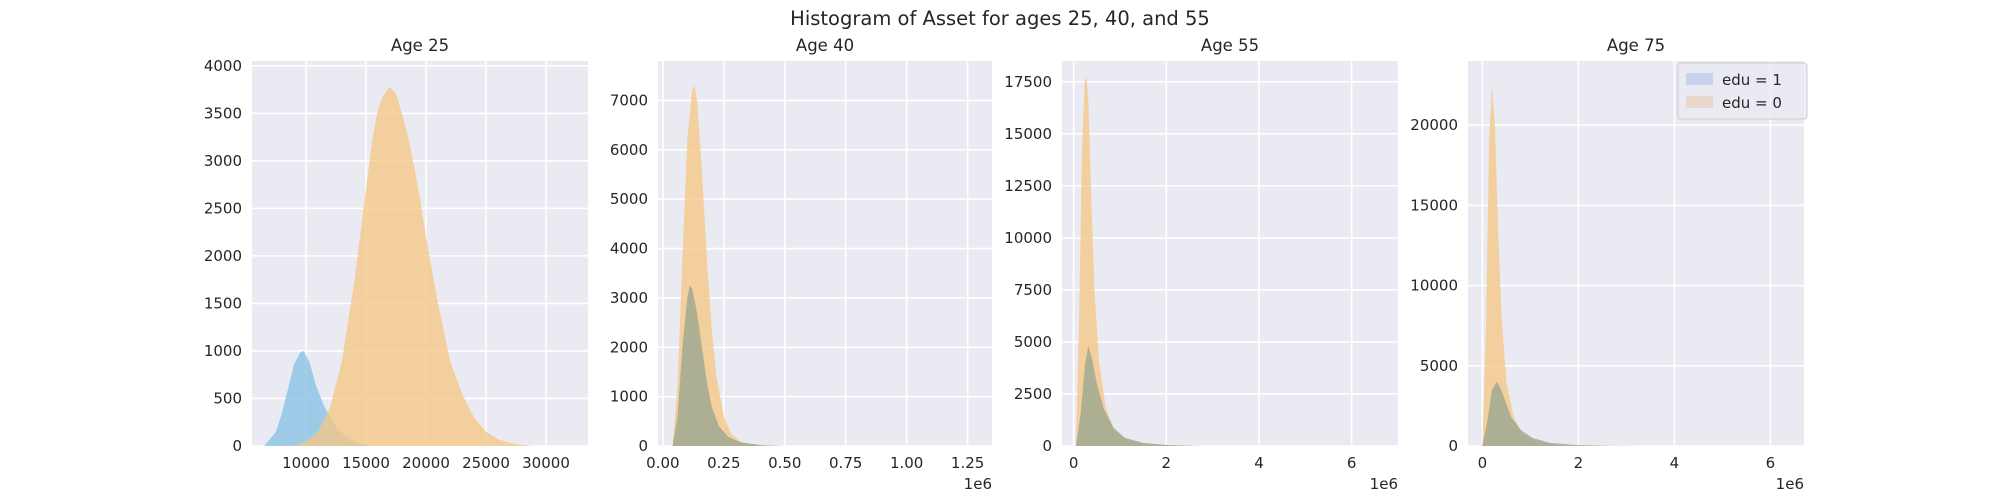 The width and height of the screenshot is (2000, 500). I want to click on panel-1-ytick-label-6: 3000, so click(223, 161).